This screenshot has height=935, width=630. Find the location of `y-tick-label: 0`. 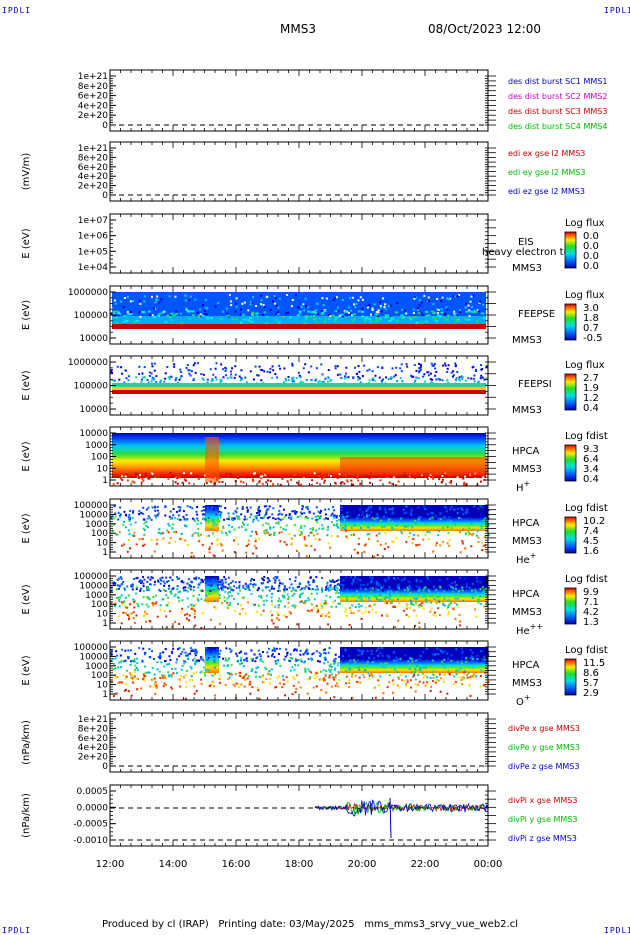

y-tick-label: 0 is located at coordinates (105, 126).